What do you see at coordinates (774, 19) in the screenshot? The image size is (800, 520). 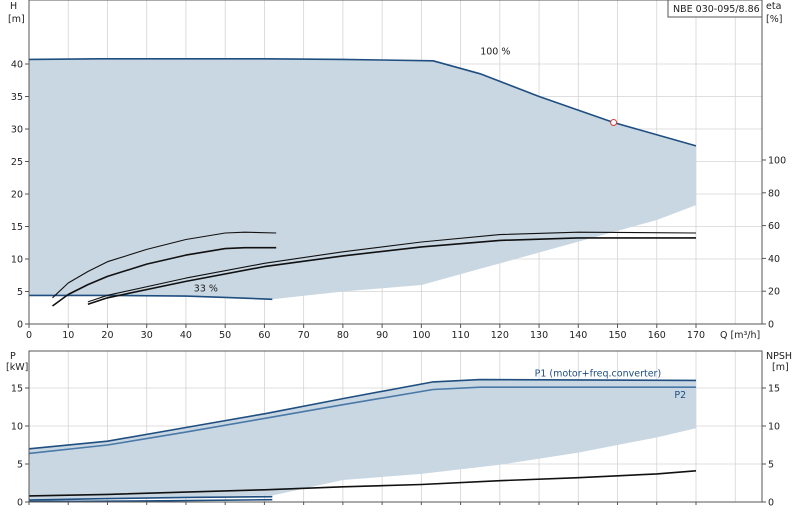 I see `y-right-axis-unit: [%]` at bounding box center [774, 19].